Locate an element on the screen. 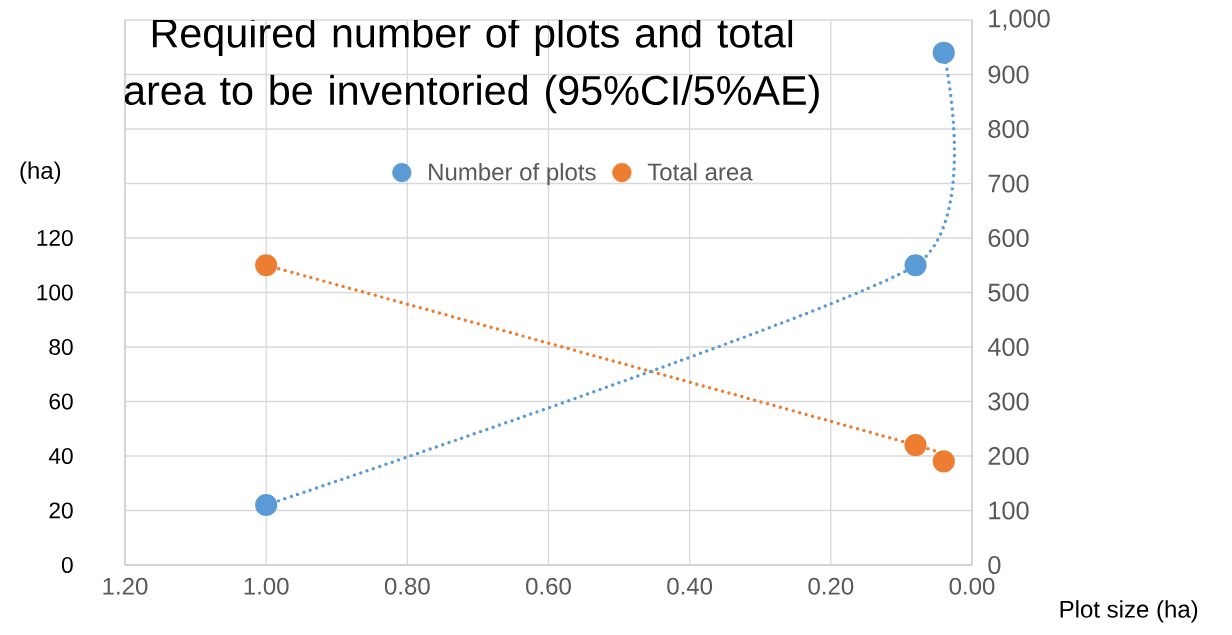 This screenshot has height=635, width=1232. y-tick-label: 0 is located at coordinates (67, 565).